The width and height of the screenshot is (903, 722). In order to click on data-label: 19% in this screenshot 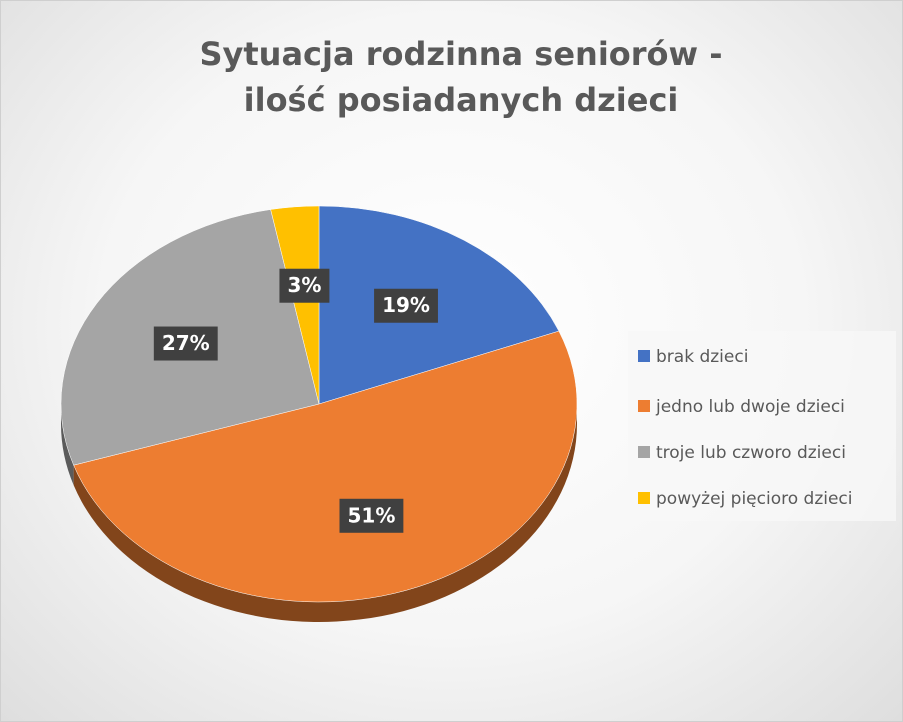, I will do `click(406, 305)`.